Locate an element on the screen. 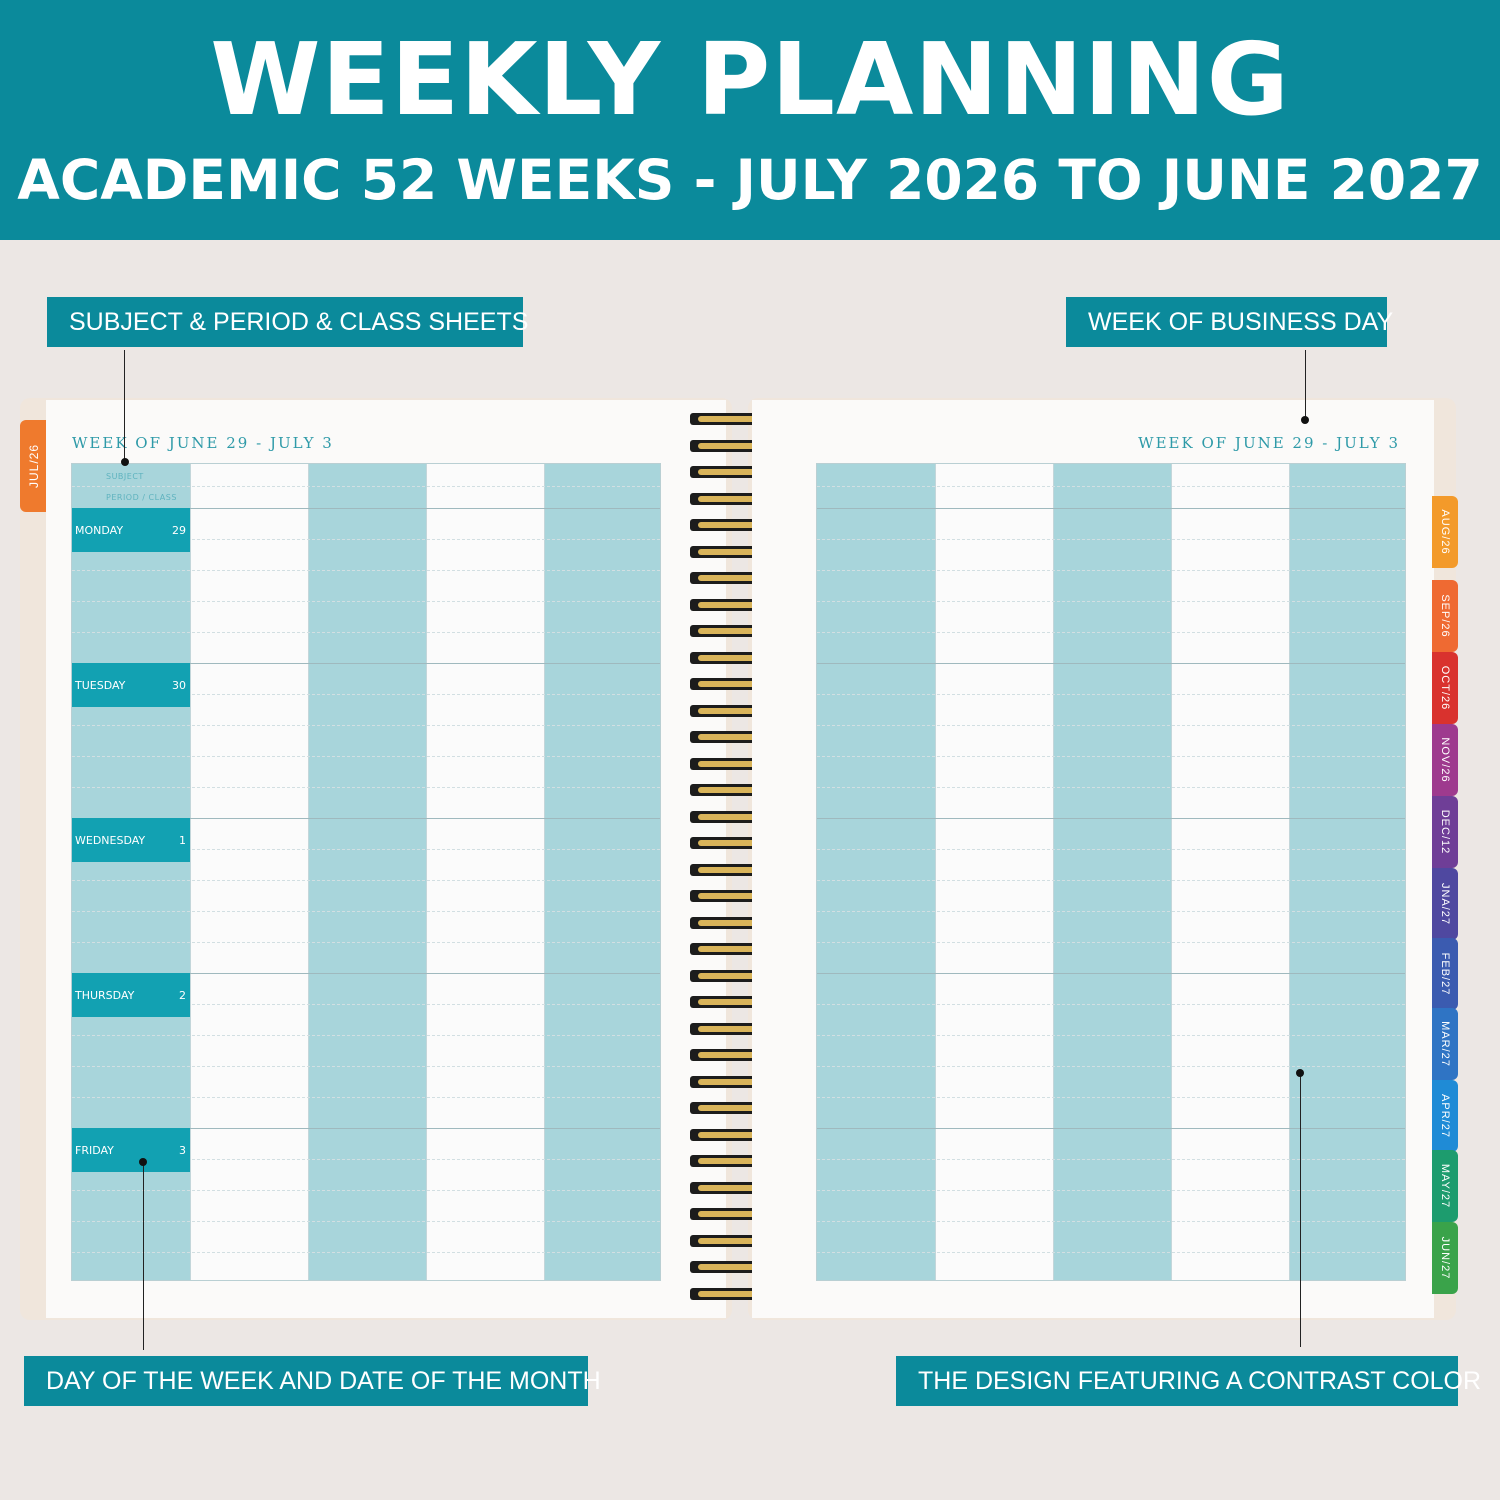 The width and height of the screenshot is (1500, 1500). month-tab-aug: AUG/26 is located at coordinates (1445, 532).